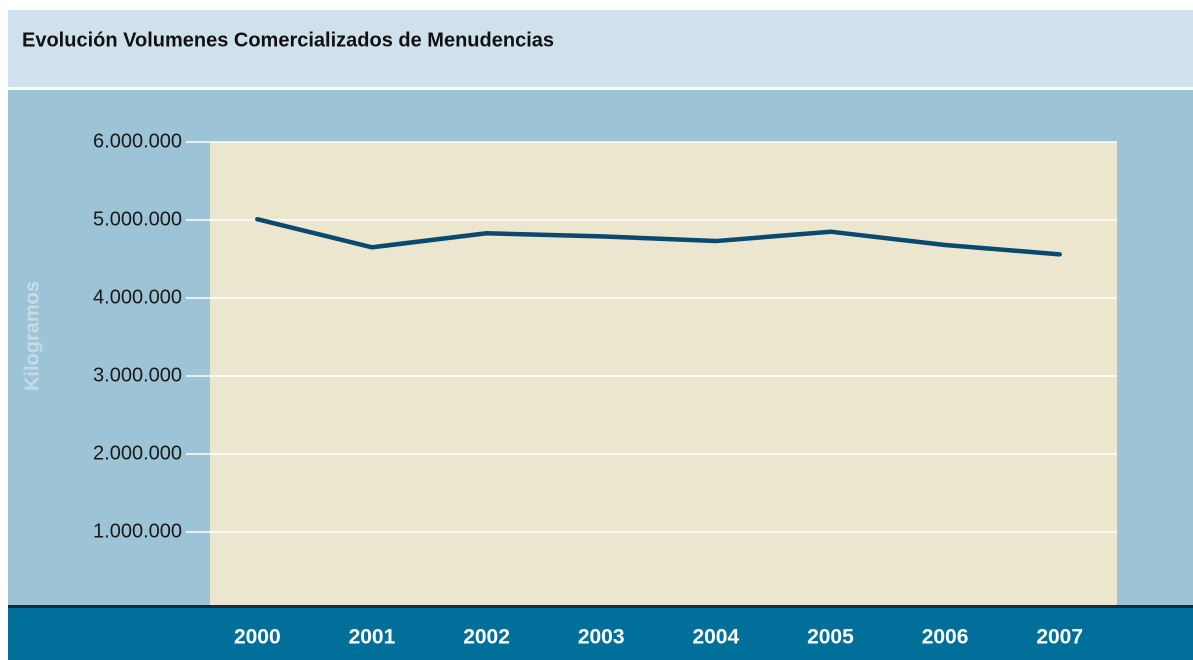  What do you see at coordinates (32, 336) in the screenshot?
I see `y-axis-label: Kilogramos` at bounding box center [32, 336].